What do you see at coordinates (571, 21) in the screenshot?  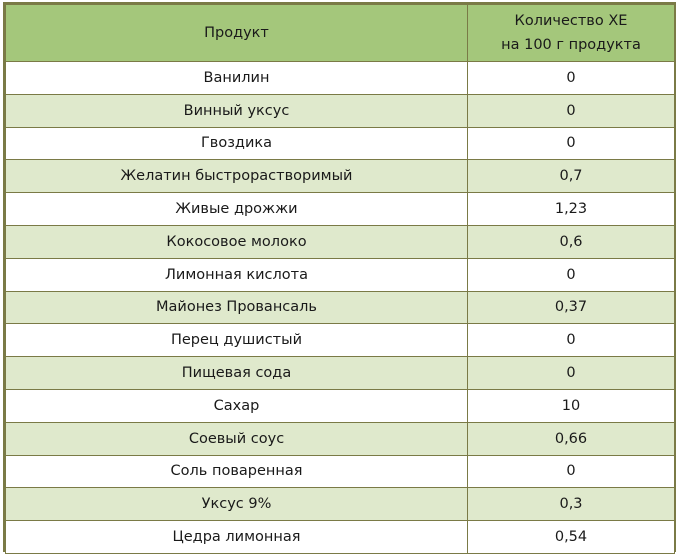 I see `column-header-xe-line1: Количество ХЕ` at bounding box center [571, 21].